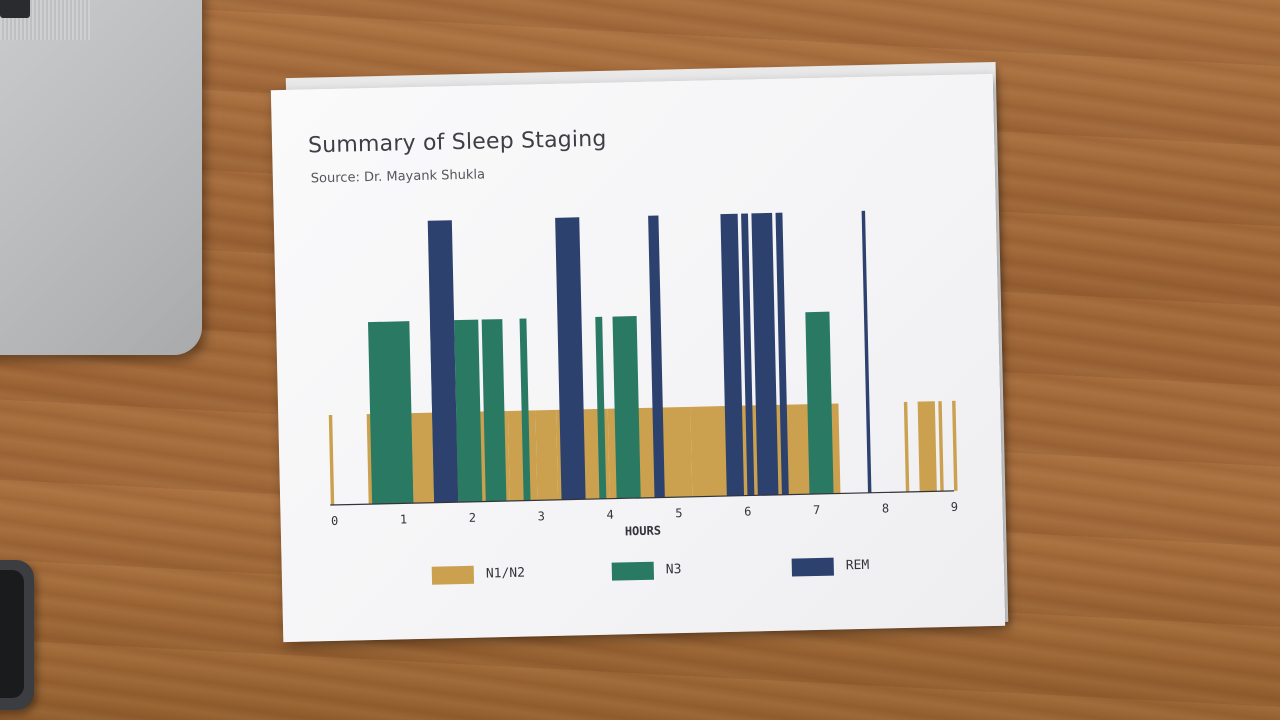 This screenshot has width=1280, height=720. Describe the element at coordinates (633, 571) in the screenshot. I see `legend-swatch-n3` at that location.